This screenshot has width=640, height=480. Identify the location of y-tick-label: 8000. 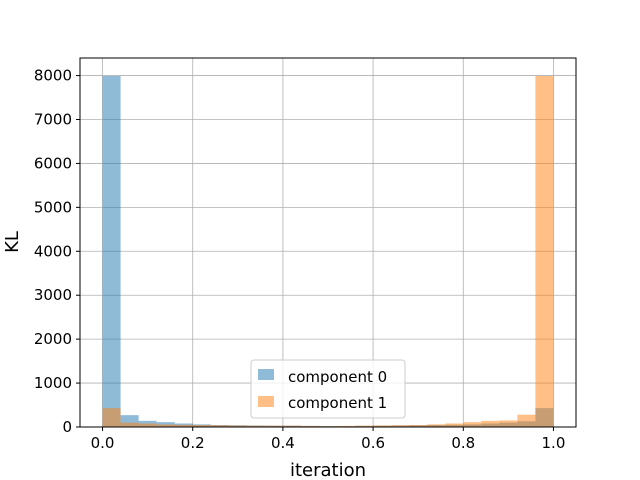
(53, 76).